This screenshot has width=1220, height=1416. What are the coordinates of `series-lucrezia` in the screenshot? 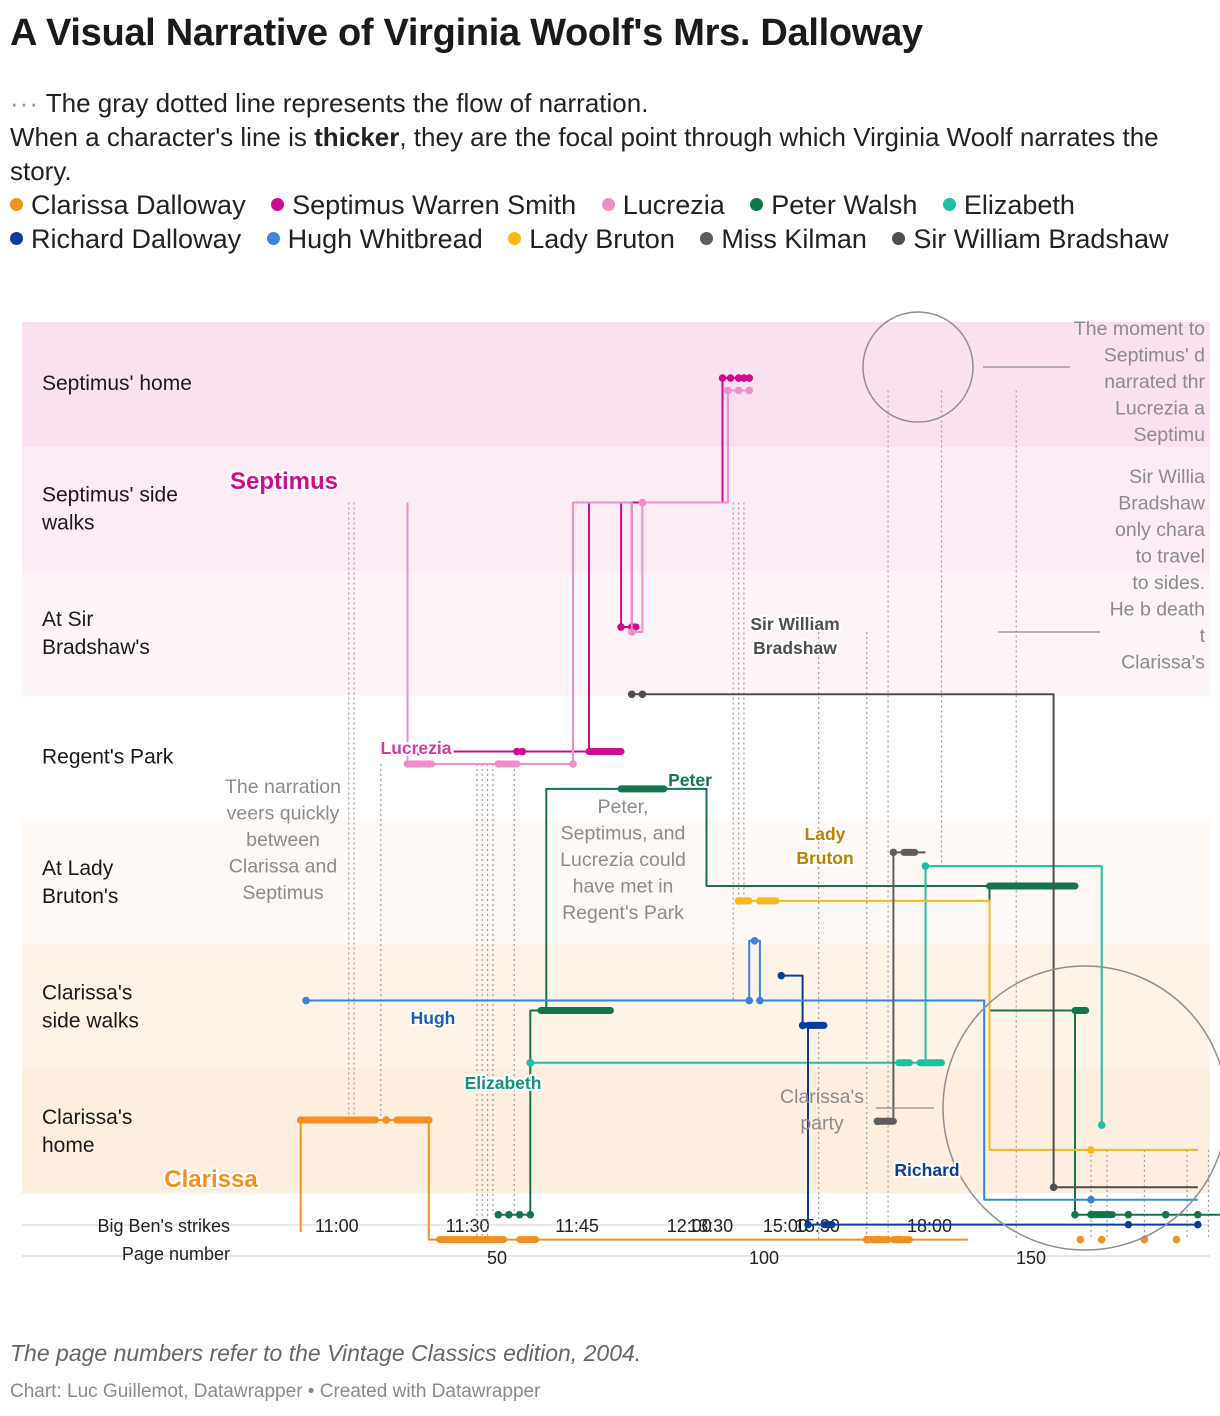 It's located at (578, 577).